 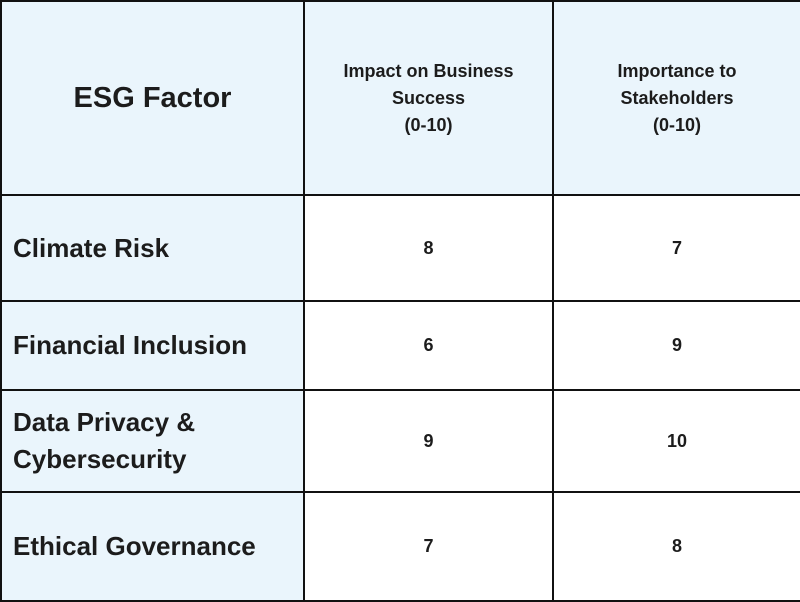 I want to click on header-impact: Impact on Business Success (0-10), so click(x=428, y=98).